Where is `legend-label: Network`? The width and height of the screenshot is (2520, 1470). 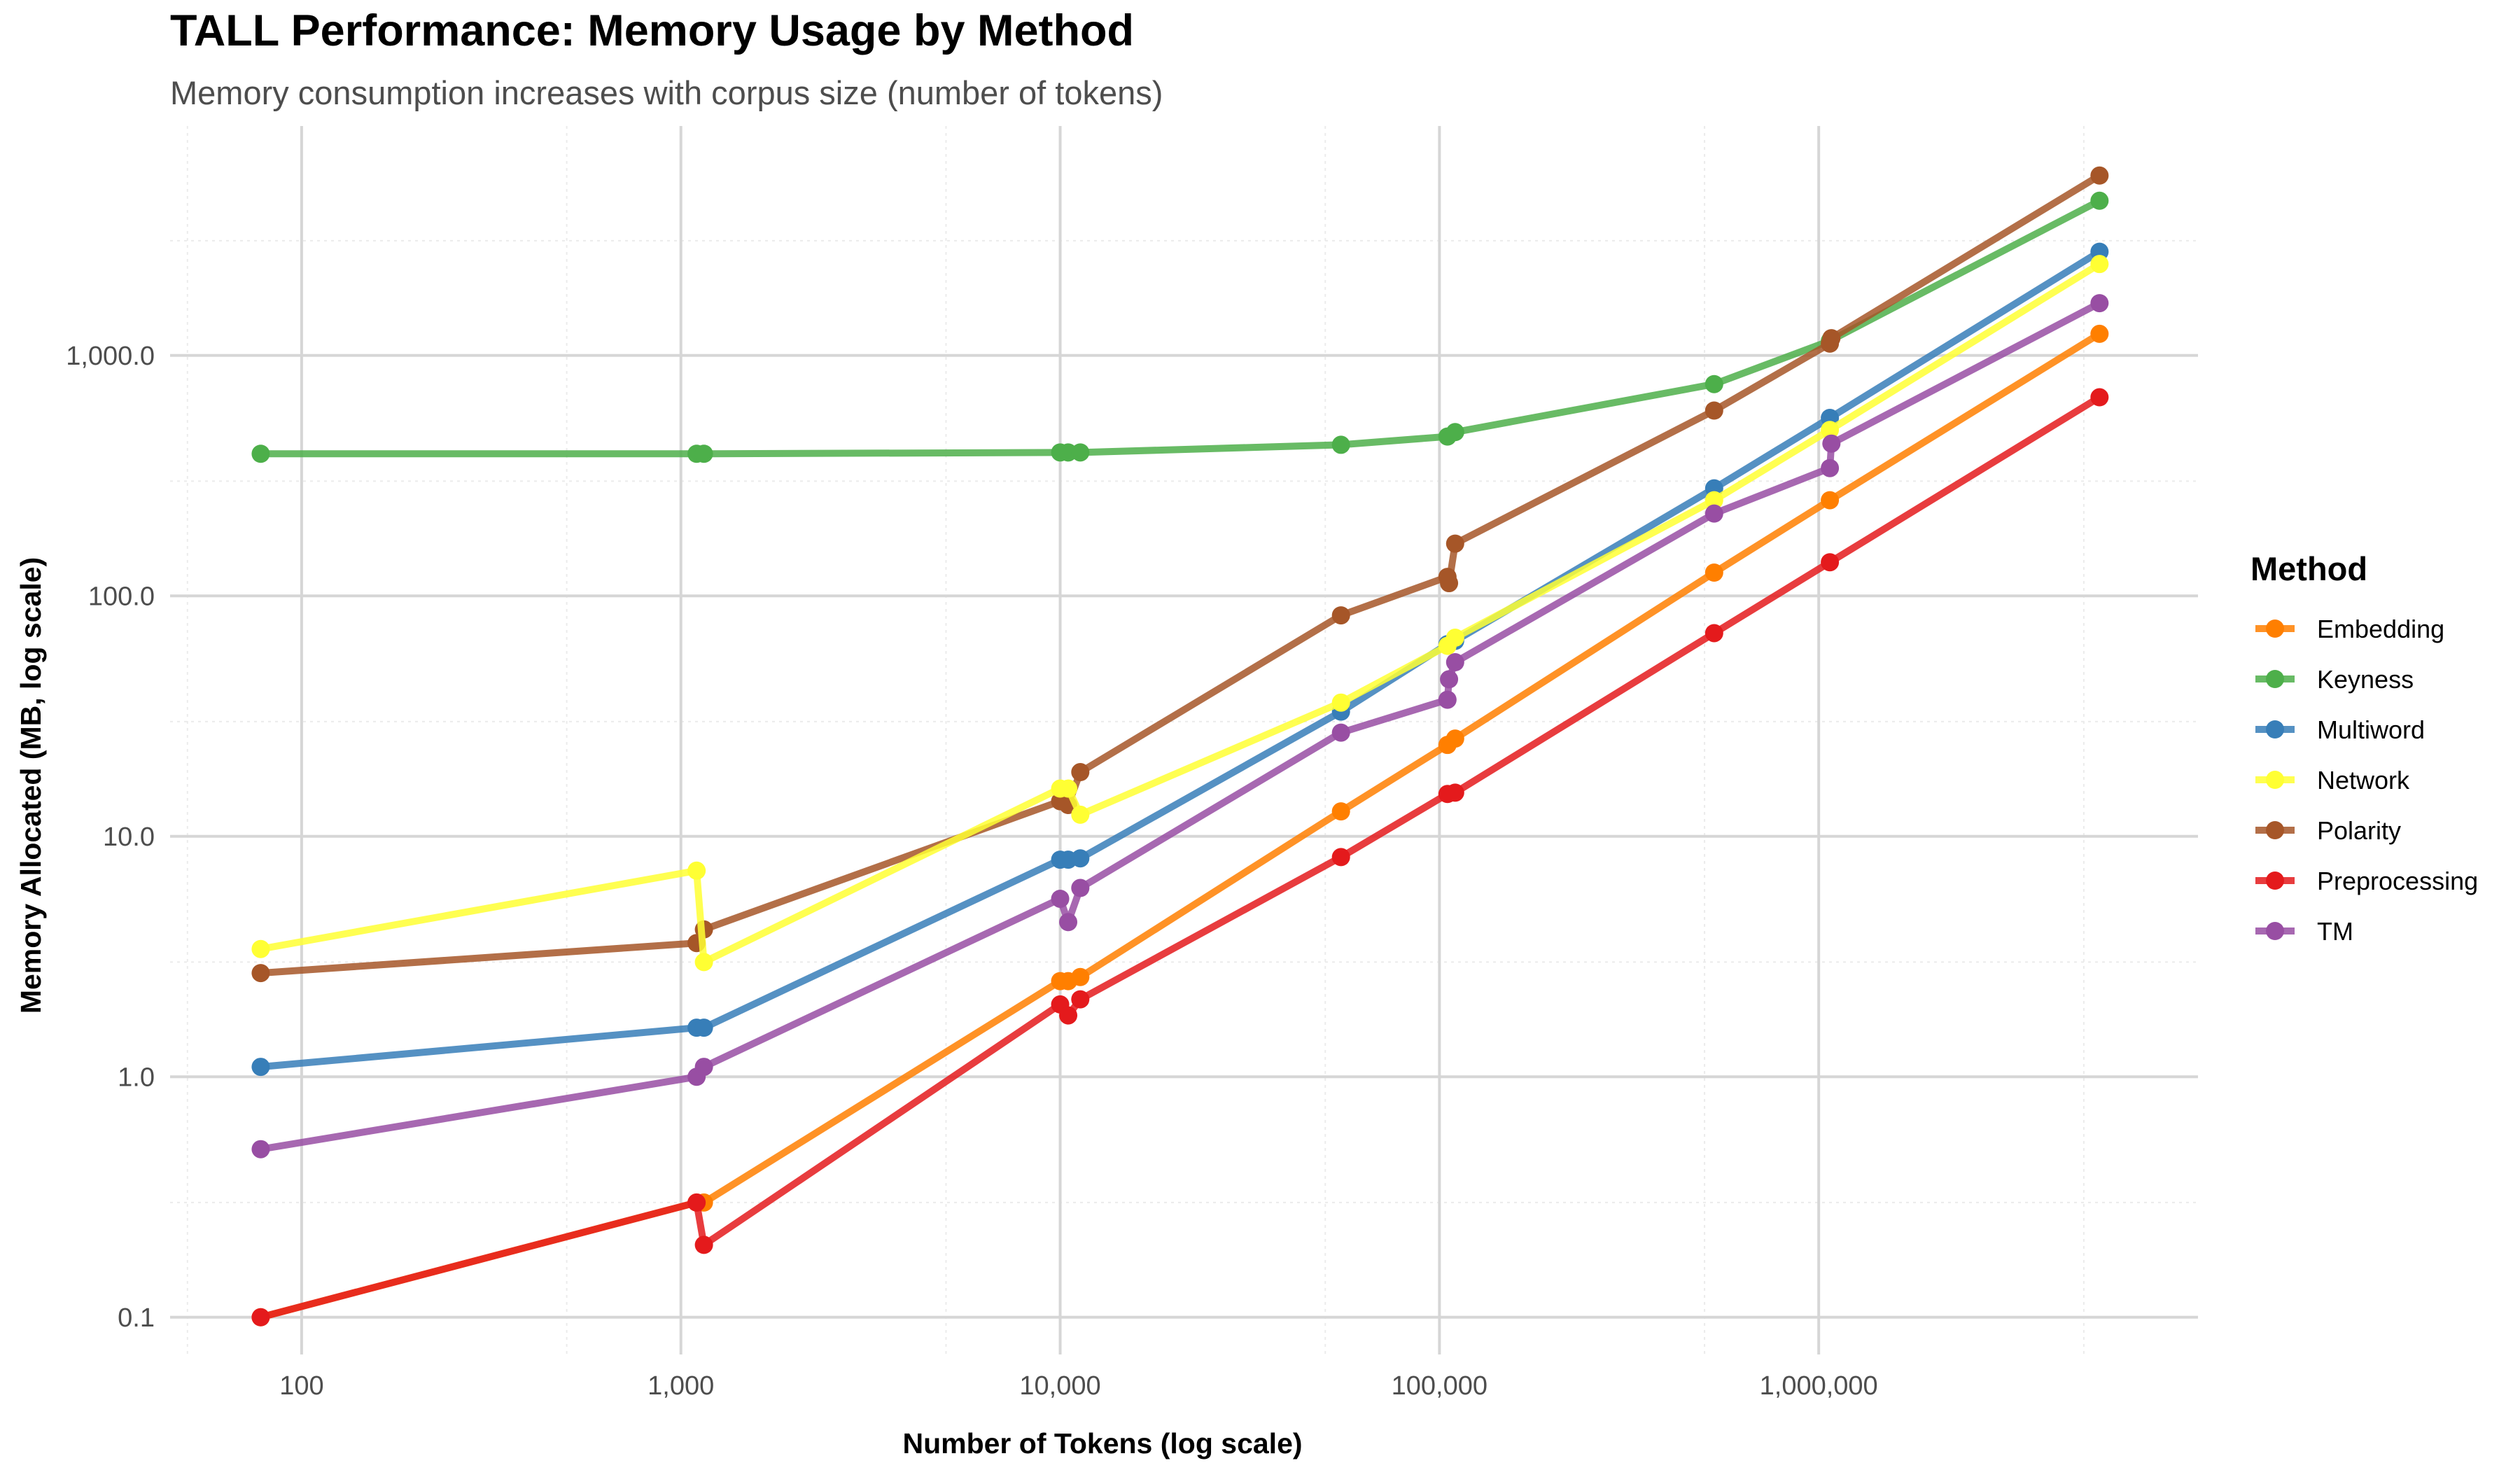
legend-label: Network is located at coordinates (2363, 780).